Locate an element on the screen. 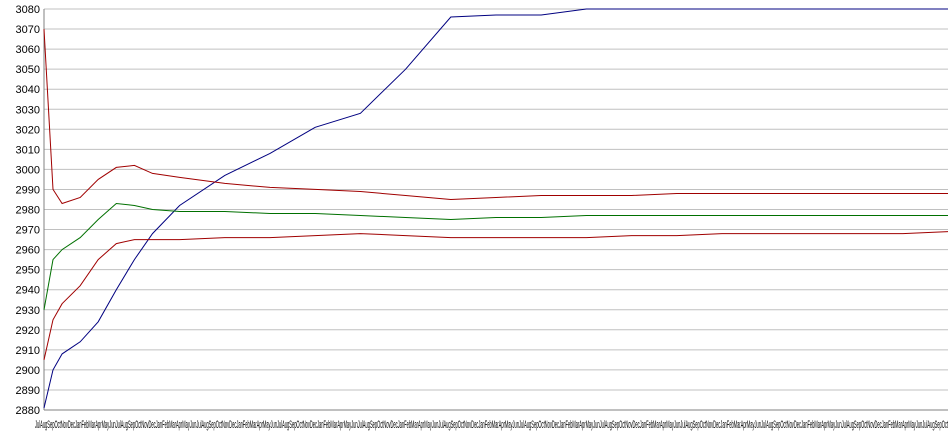  y-tick-label-3060: 3060 is located at coordinates (28, 50).